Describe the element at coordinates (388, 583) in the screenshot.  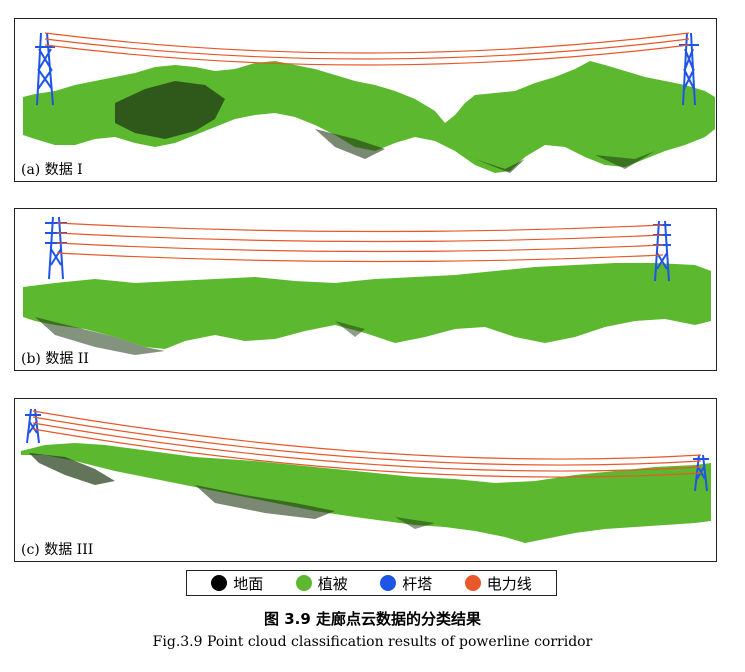
I see `tower-dot-icon` at that location.